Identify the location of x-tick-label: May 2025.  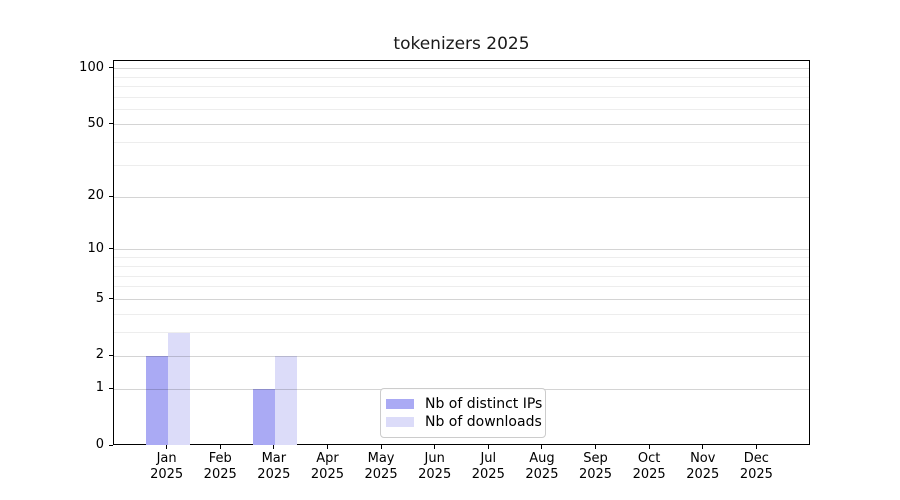
(381, 467).